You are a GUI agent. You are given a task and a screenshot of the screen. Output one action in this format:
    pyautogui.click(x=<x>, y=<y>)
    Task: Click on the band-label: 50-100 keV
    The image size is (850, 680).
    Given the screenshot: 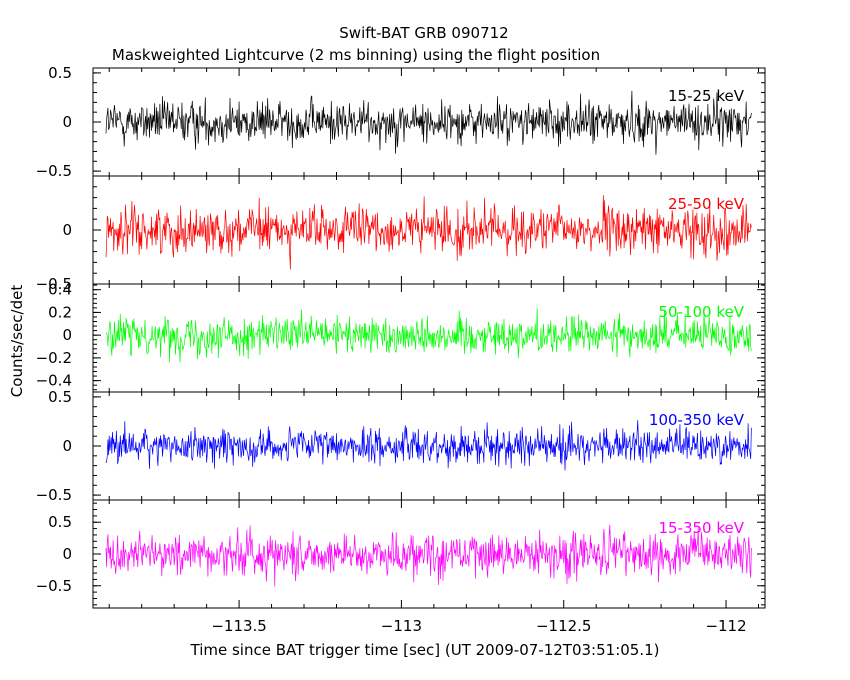 What is the action you would take?
    pyautogui.click(x=701, y=312)
    